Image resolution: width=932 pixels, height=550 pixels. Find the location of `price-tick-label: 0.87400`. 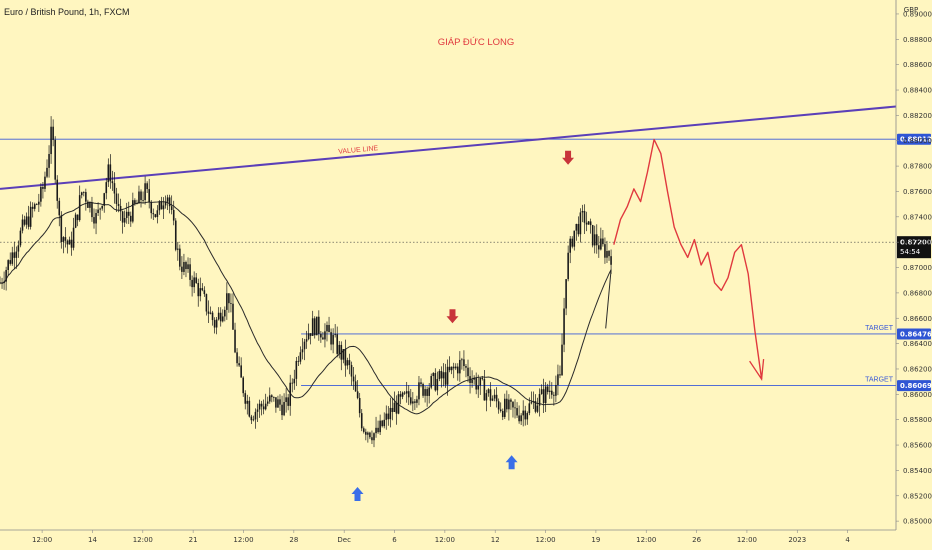

price-tick-label: 0.87400 is located at coordinates (917, 217).